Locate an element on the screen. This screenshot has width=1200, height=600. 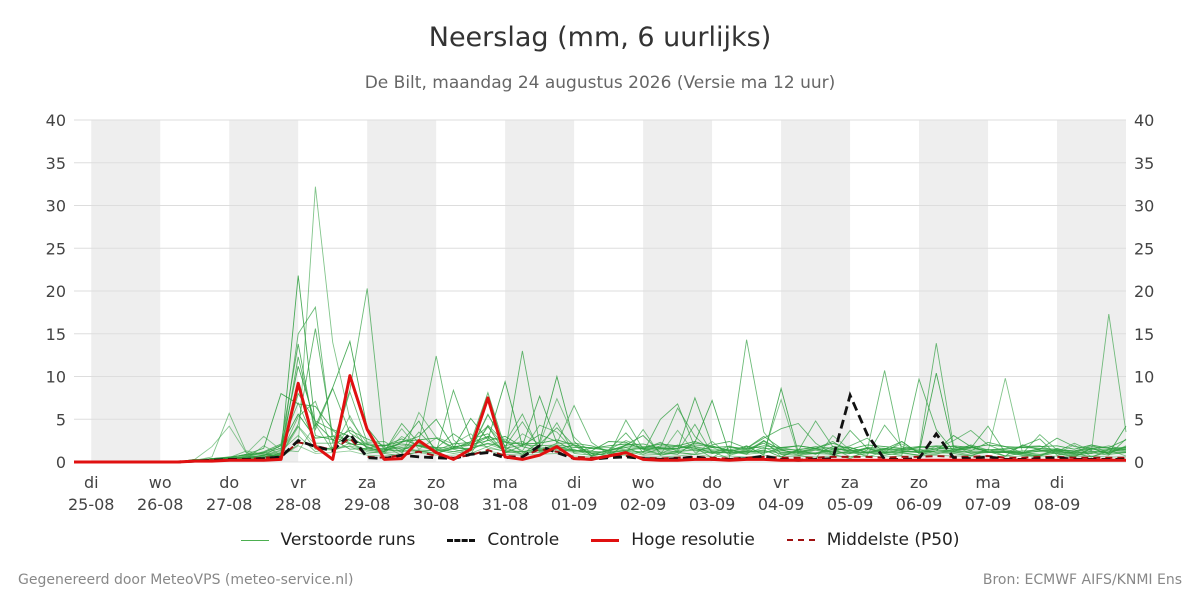
x-tick-label-date: 27-08 is located at coordinates (229, 504).